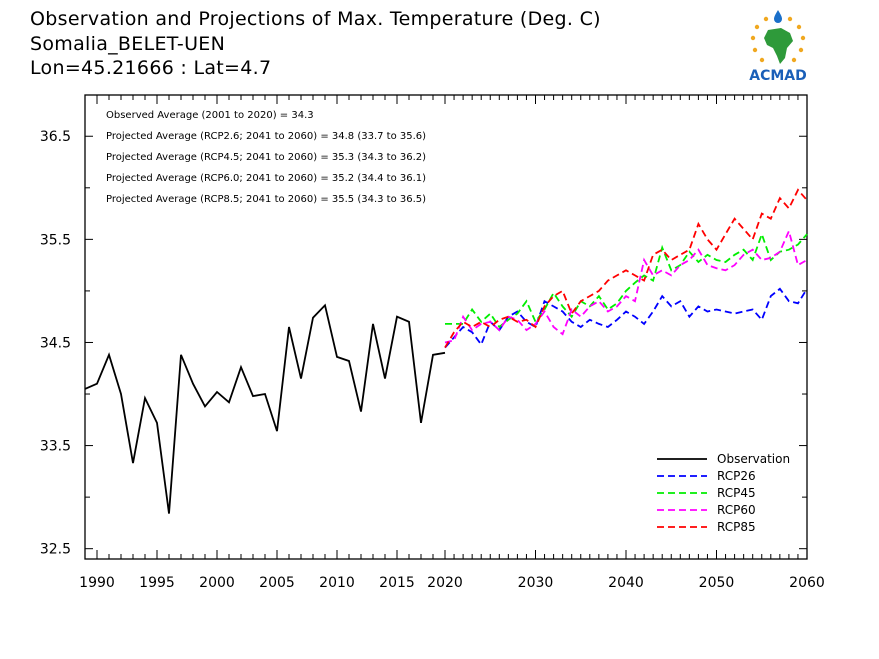  I want to click on x-tick-label: 2015, so click(397, 583).